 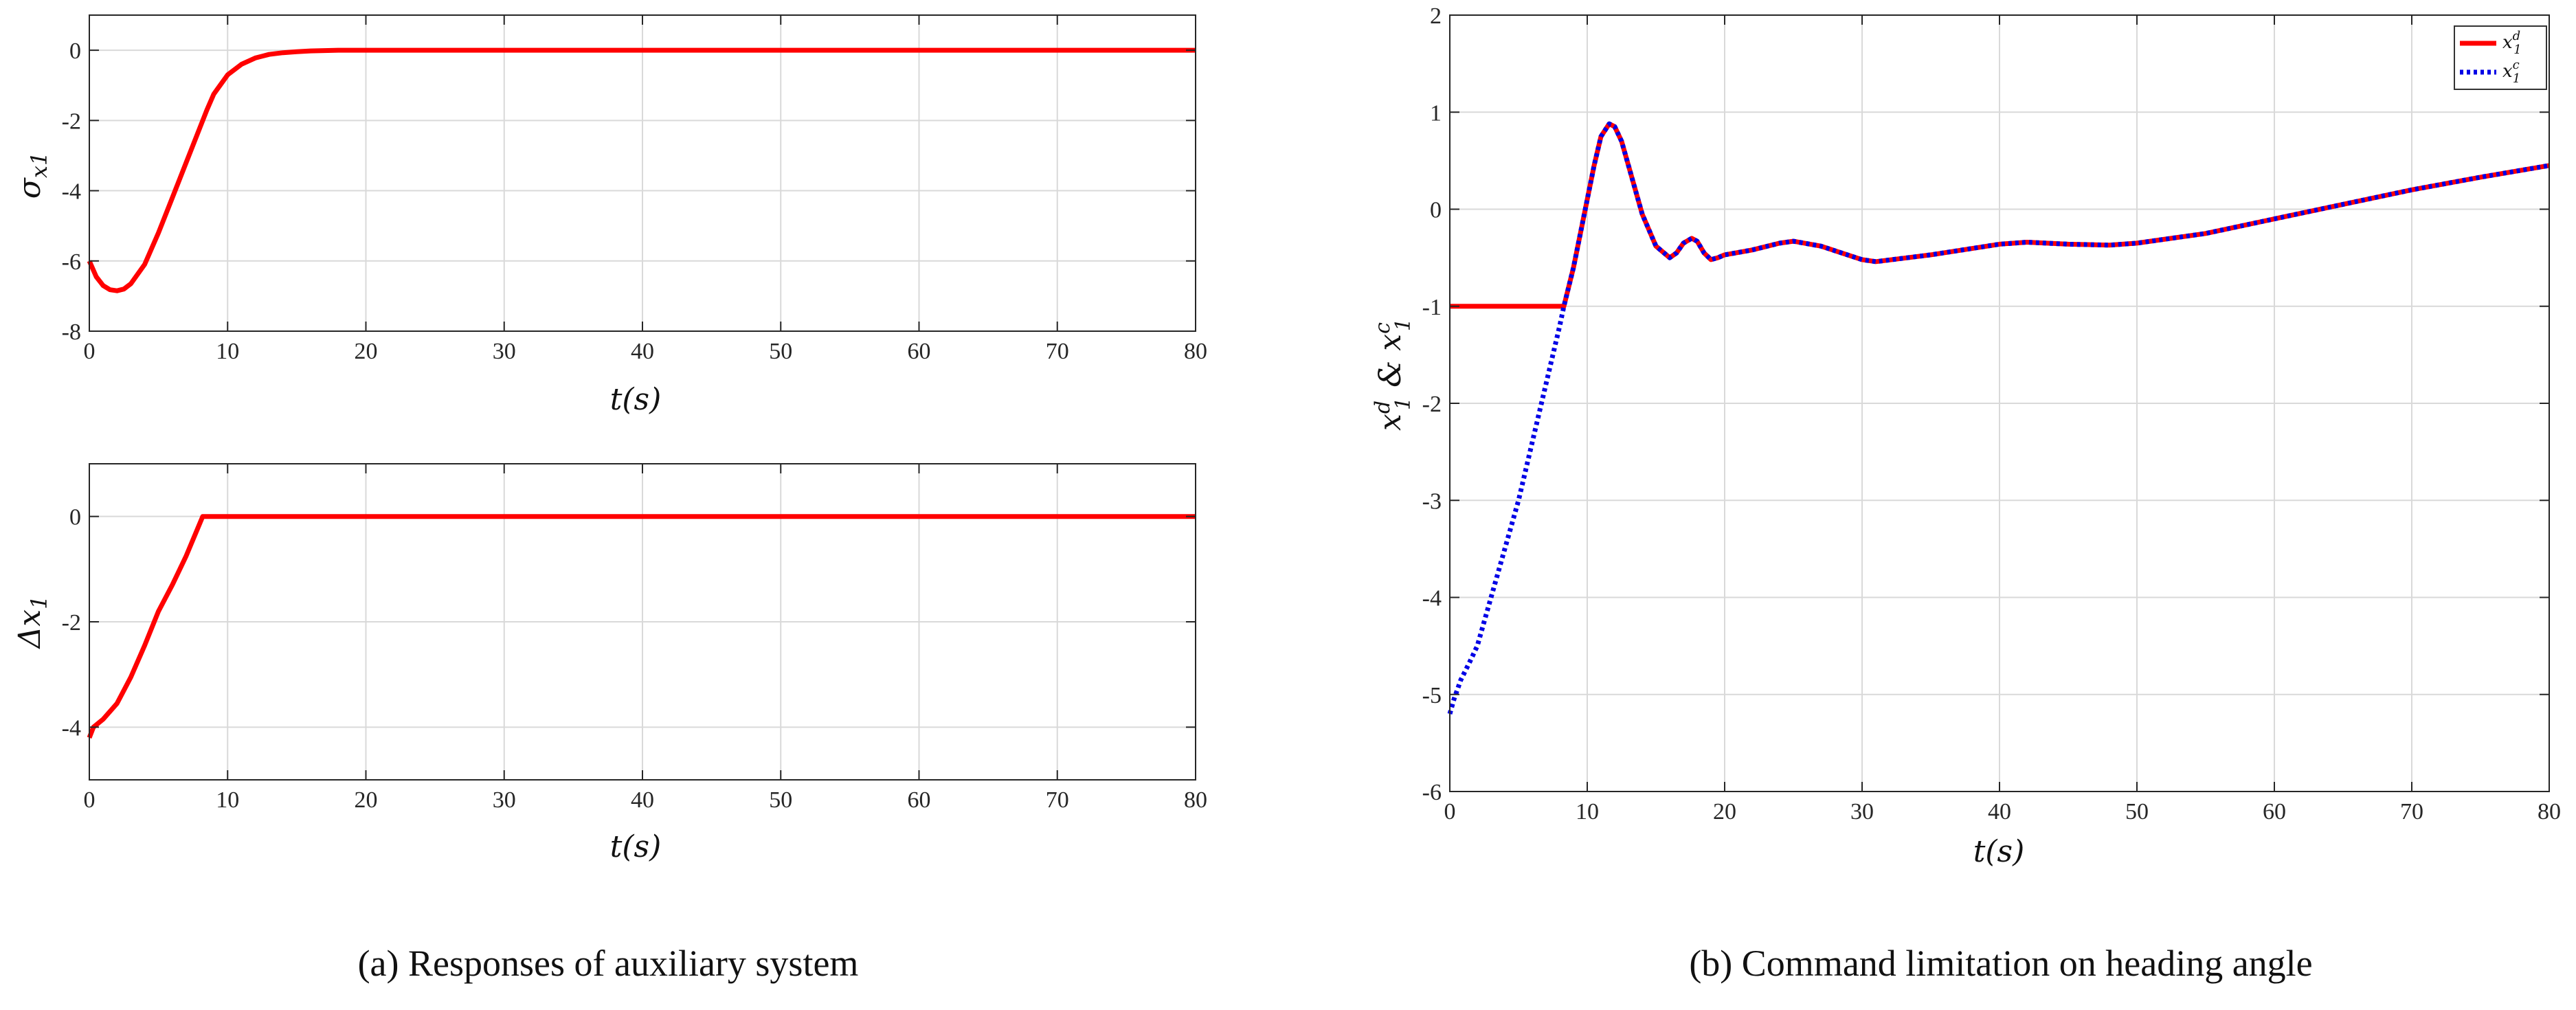 What do you see at coordinates (1436, 210) in the screenshot?
I see `ytick-label-heading-0: 0` at bounding box center [1436, 210].